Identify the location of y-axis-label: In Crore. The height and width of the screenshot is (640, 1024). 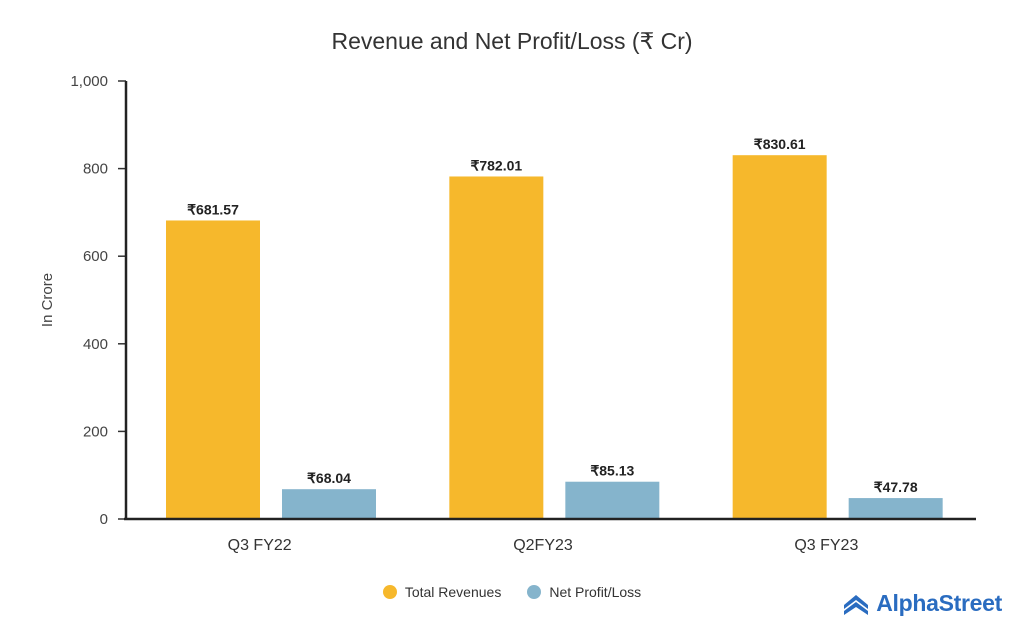
(47, 300).